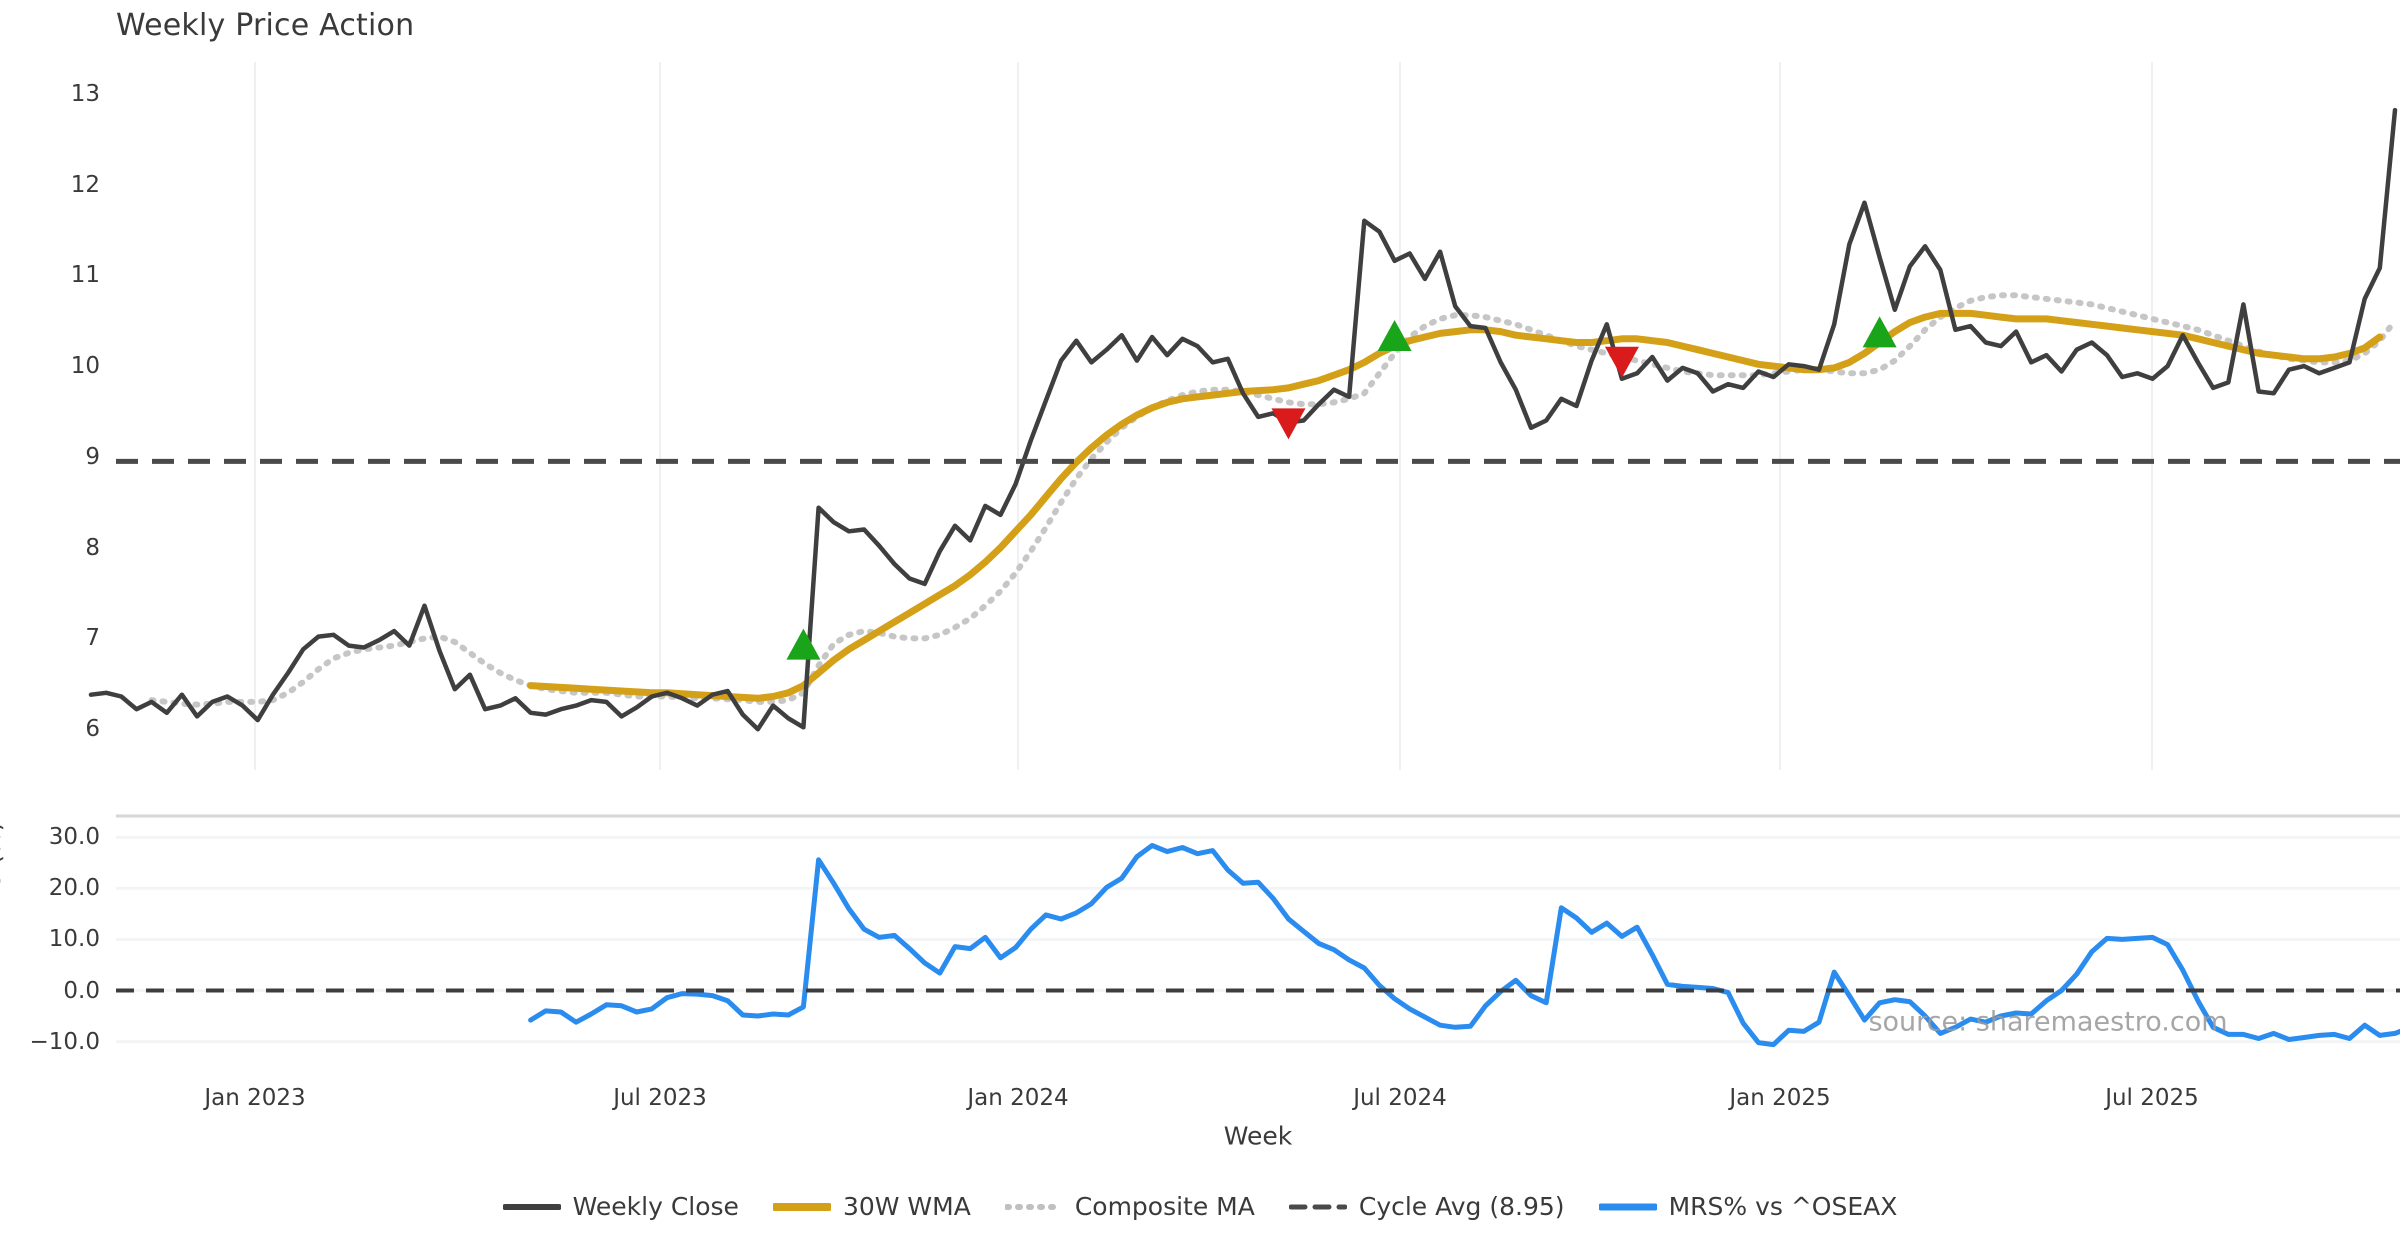 This screenshot has width=2400, height=1260. Describe the element at coordinates (655, 1206) in the screenshot. I see `legend-label: Weekly Close` at that location.